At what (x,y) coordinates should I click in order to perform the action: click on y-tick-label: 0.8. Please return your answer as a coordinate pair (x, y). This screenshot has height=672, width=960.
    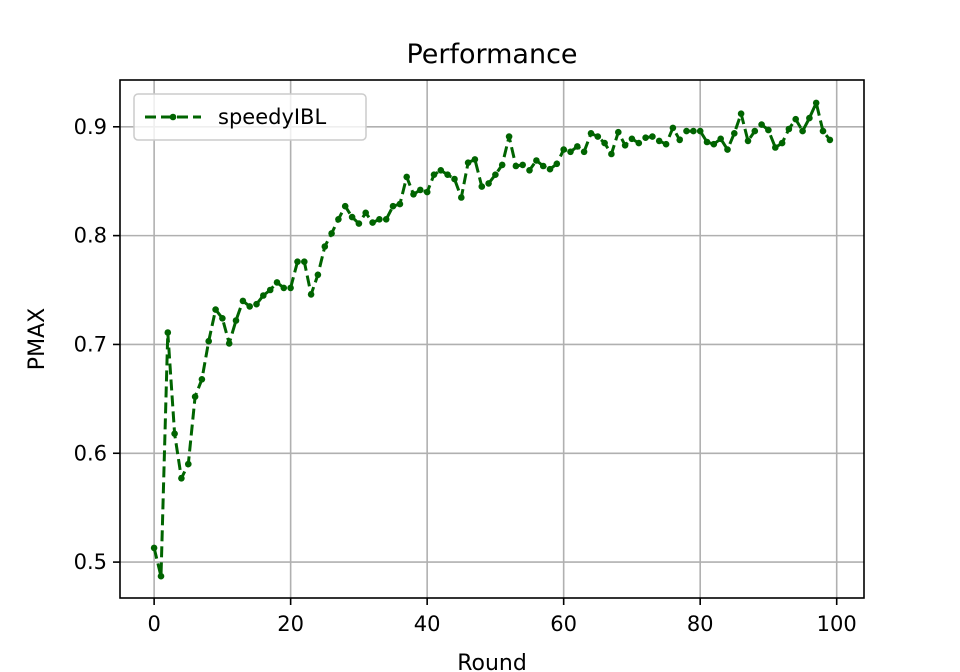
    Looking at the image, I should click on (90, 236).